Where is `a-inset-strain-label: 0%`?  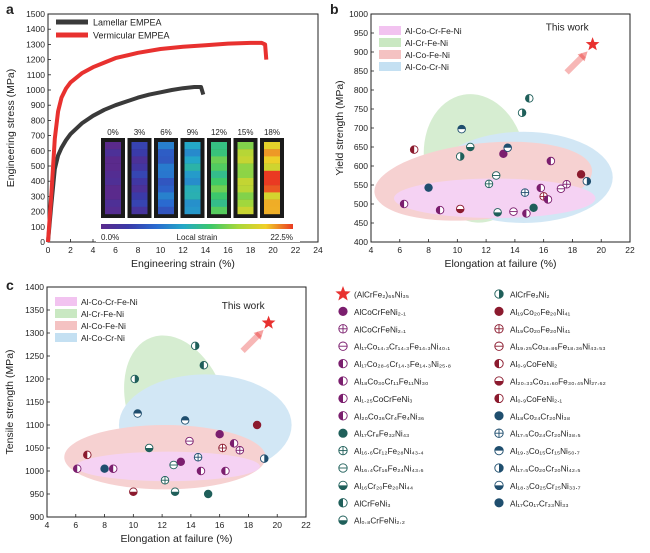 a-inset-strain-label: 0% is located at coordinates (113, 132).